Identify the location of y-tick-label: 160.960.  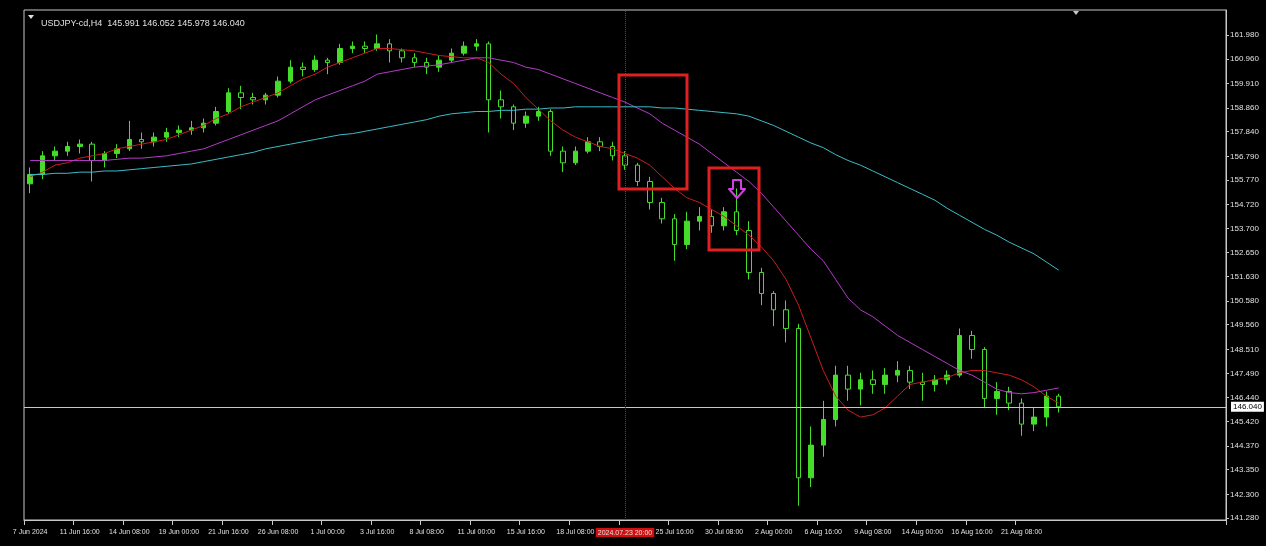
(1245, 59).